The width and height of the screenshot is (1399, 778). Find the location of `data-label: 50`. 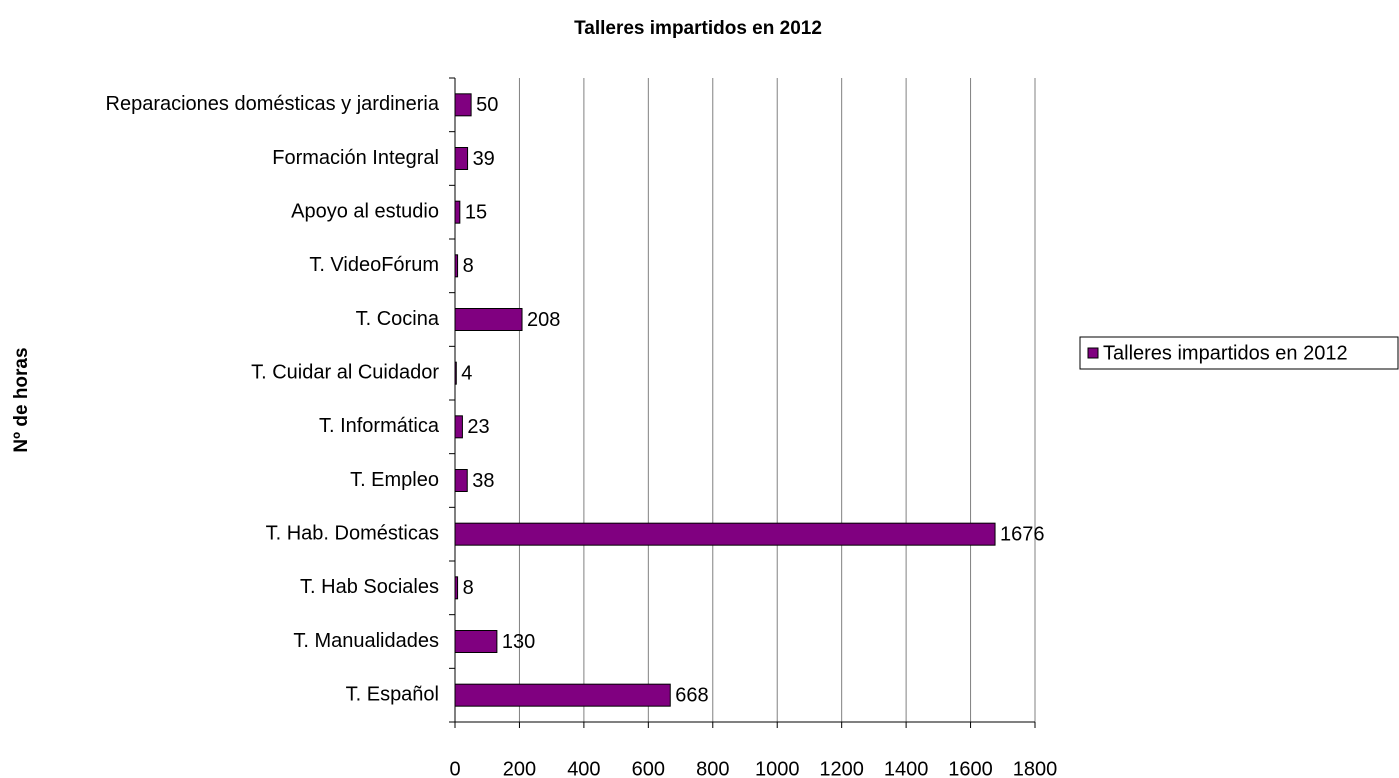

data-label: 50 is located at coordinates (487, 105).